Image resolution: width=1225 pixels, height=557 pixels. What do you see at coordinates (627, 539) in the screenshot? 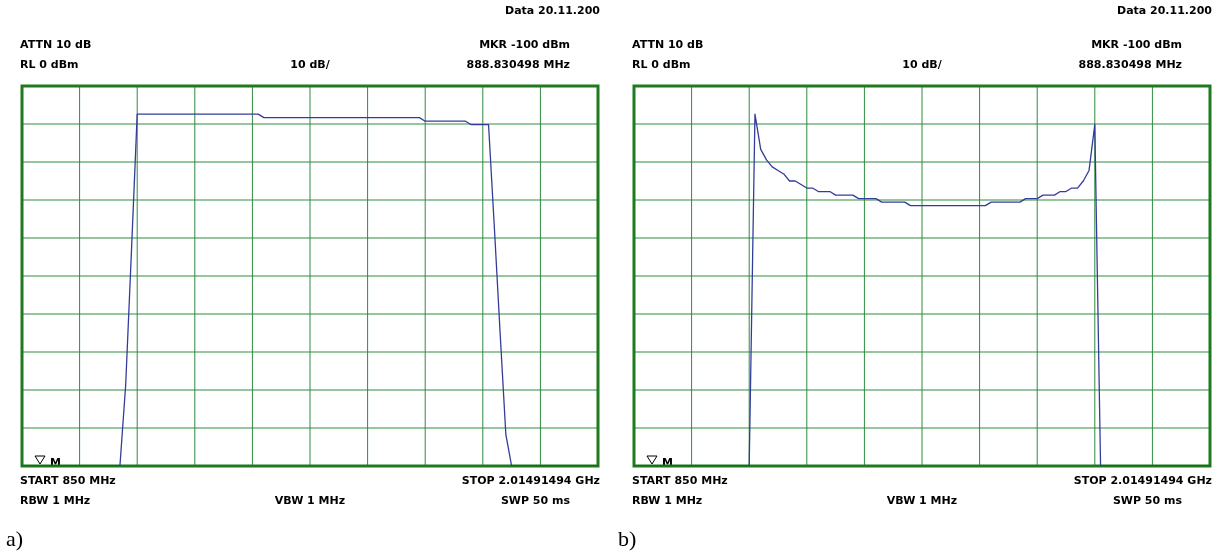
I see `text: b)` at bounding box center [627, 539].